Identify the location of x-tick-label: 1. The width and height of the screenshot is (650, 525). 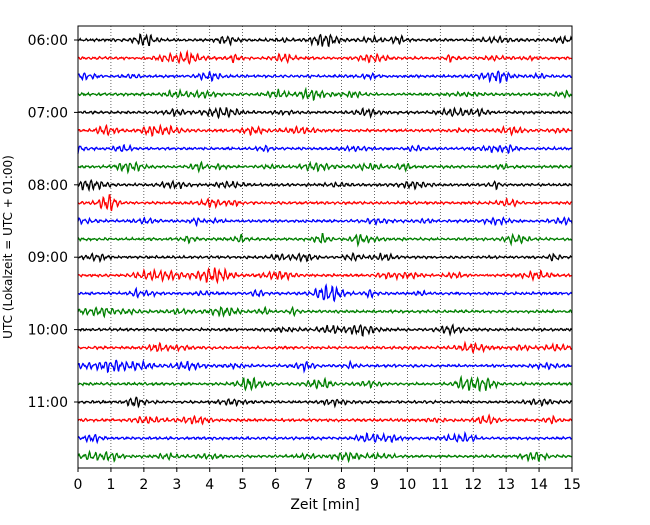
(110, 485).